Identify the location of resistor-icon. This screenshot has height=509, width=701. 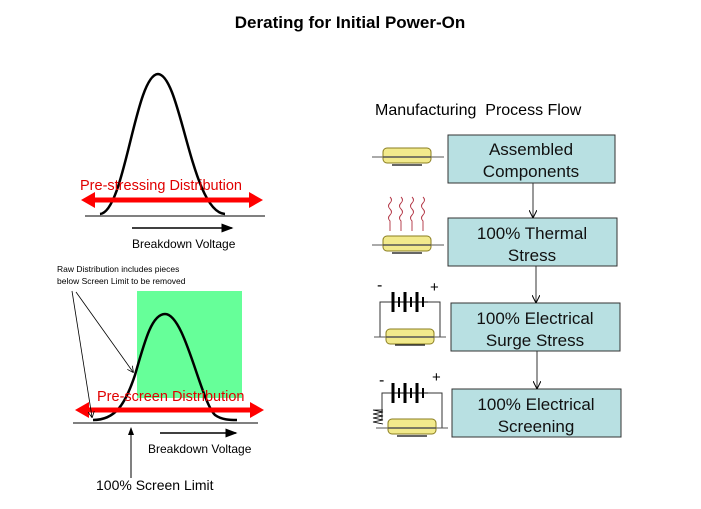
(378, 417).